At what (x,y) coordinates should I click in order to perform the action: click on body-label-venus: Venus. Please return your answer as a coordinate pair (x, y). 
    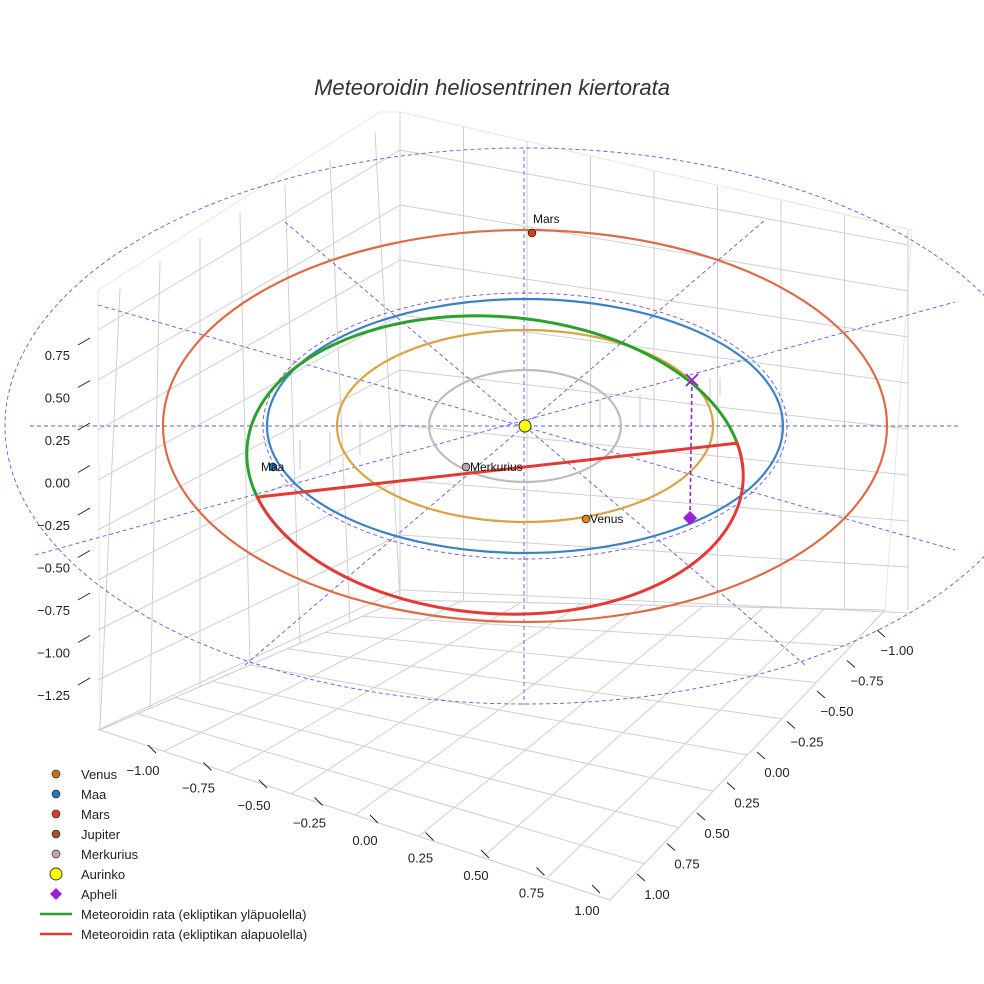
    Looking at the image, I should click on (606, 519).